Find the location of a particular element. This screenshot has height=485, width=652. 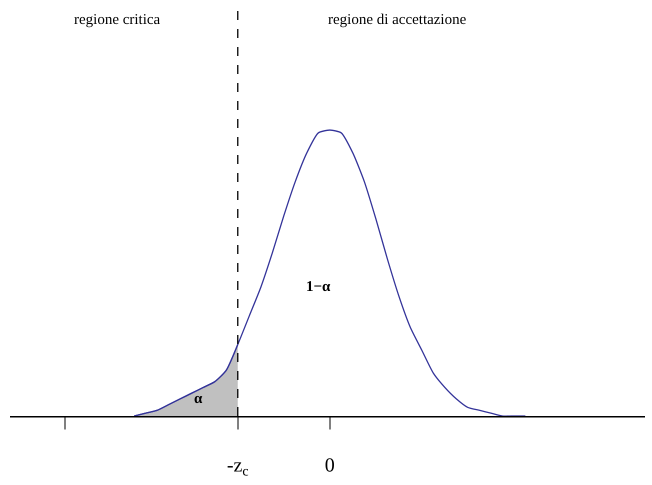

text: regione di accettazione is located at coordinates (397, 20).